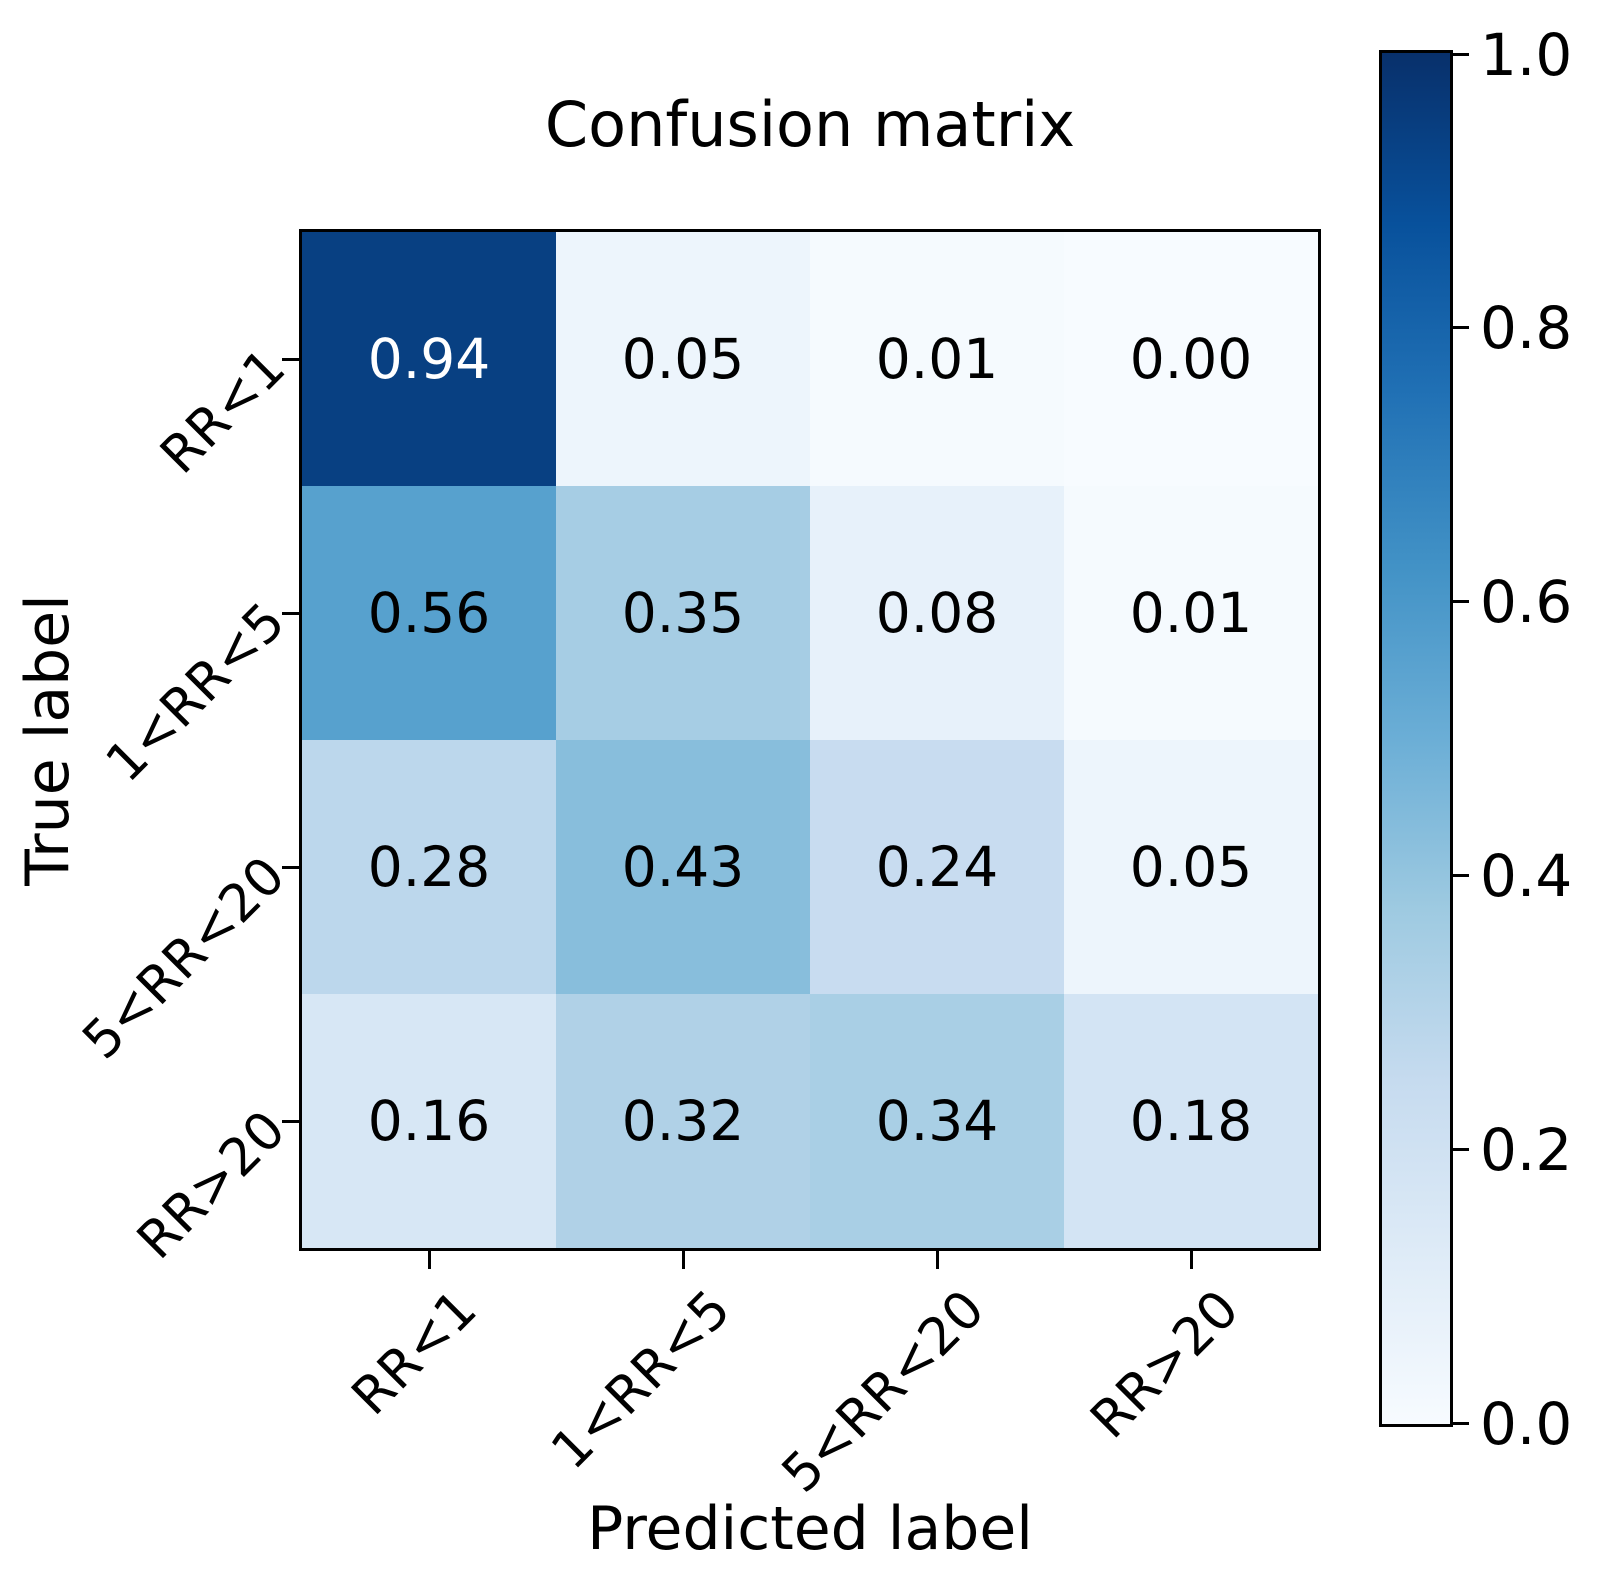 The height and width of the screenshot is (1571, 1601). Describe the element at coordinates (429, 867) in the screenshot. I see `heatmap-cell-2-0: 0.28` at that location.